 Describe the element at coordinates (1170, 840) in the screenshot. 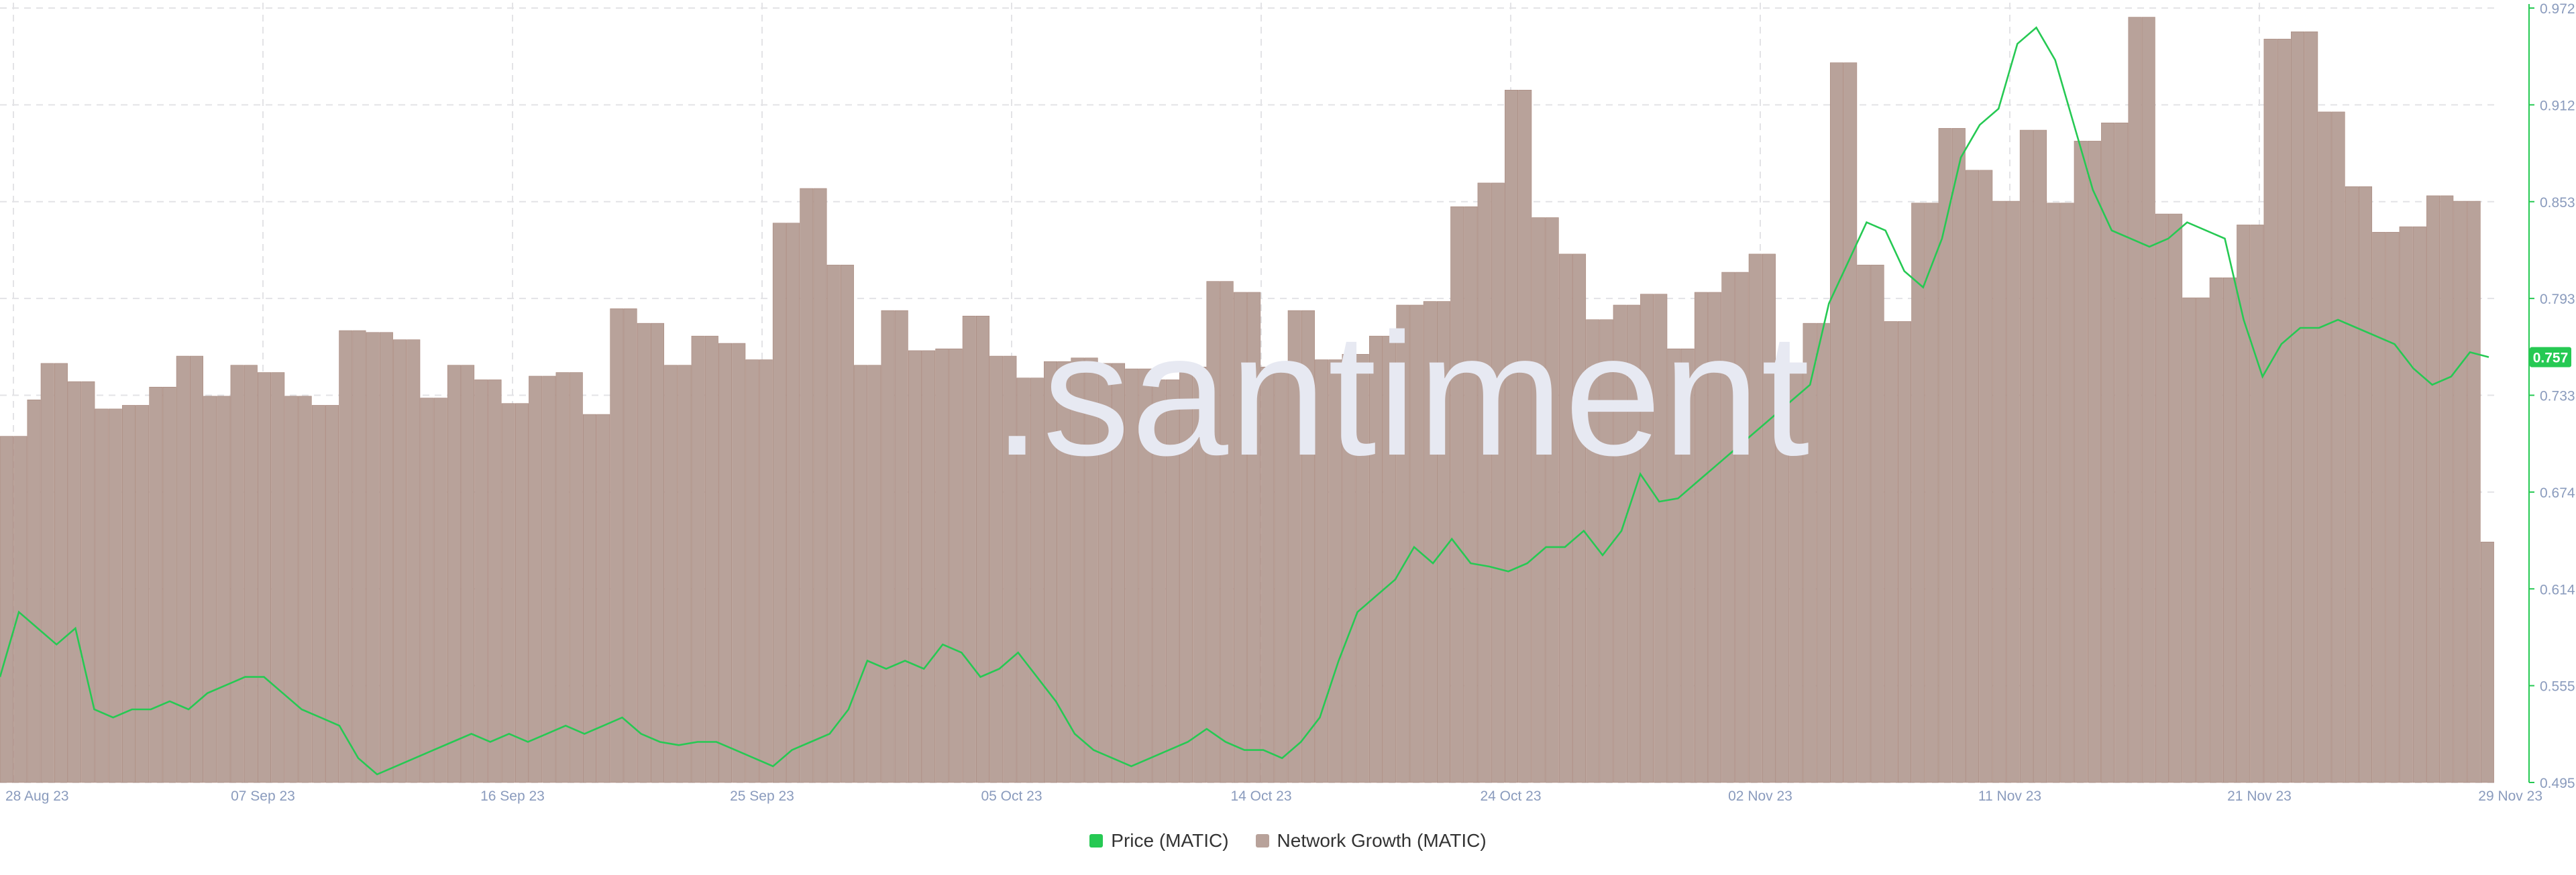

I see `legend-price-label: Price (MATIC)` at that location.